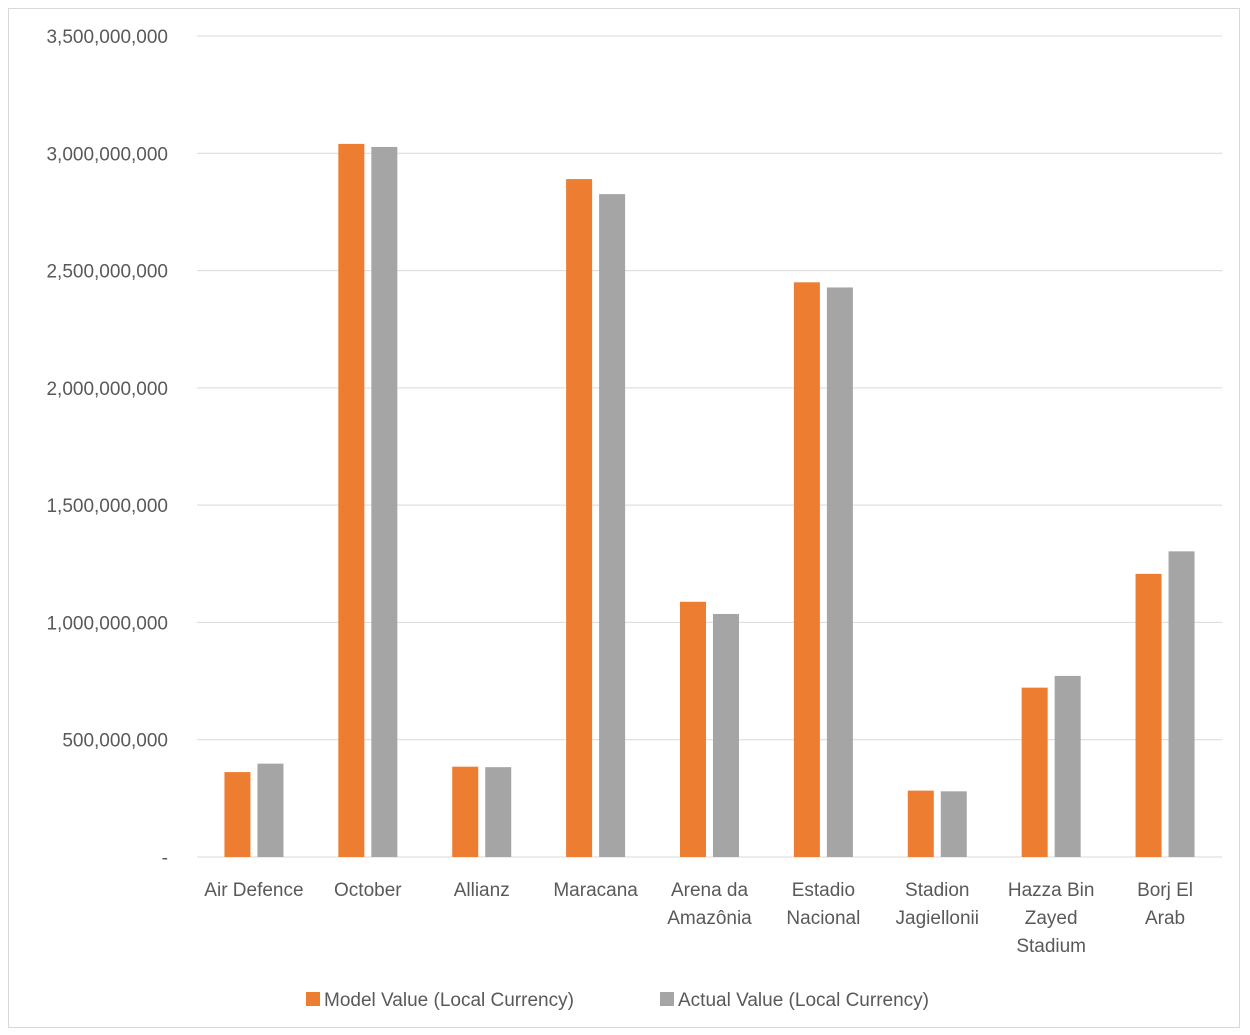 This screenshot has height=1035, width=1250. Describe the element at coordinates (1051, 946) in the screenshot. I see `x-category-label: Stadium` at that location.